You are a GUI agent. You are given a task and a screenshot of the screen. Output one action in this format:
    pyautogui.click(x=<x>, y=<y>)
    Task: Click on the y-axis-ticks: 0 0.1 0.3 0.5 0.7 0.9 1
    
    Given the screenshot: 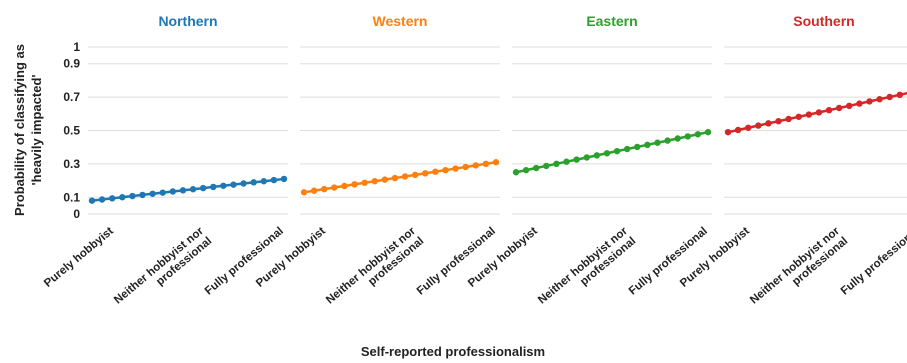 What is the action you would take?
    pyautogui.click(x=71, y=130)
    